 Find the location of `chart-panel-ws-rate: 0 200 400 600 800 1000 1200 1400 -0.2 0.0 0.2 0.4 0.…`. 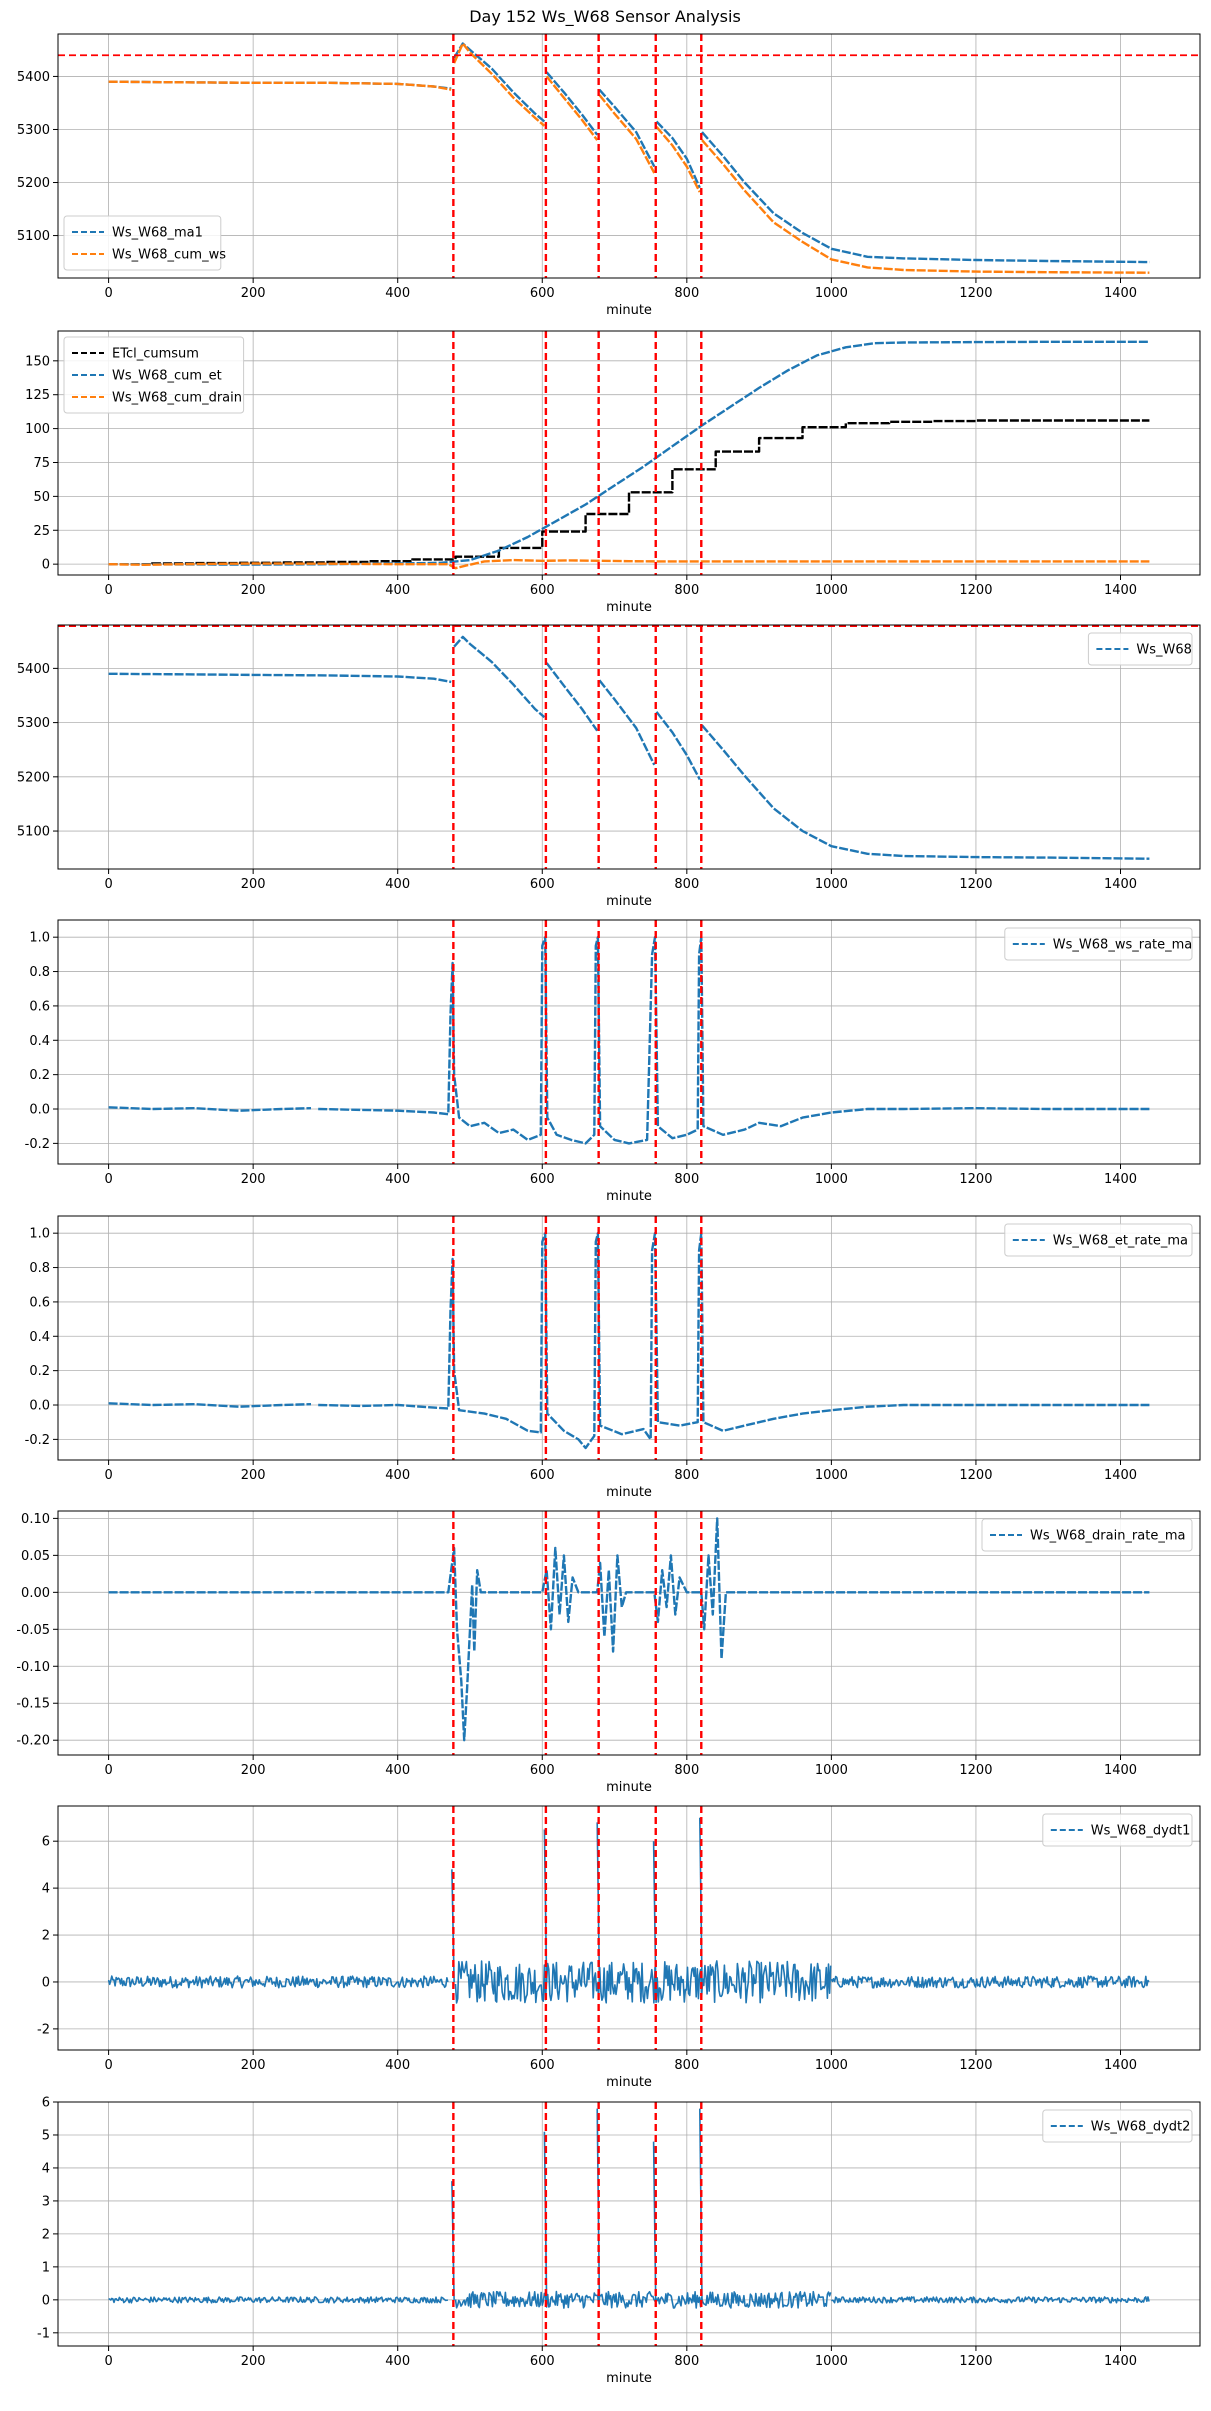

chart-panel-ws-rate: 0 200 400 600 800 1000 1200 1400 -0.2 0.0 0.2 0.4 0.… is located at coordinates (613, 1061).